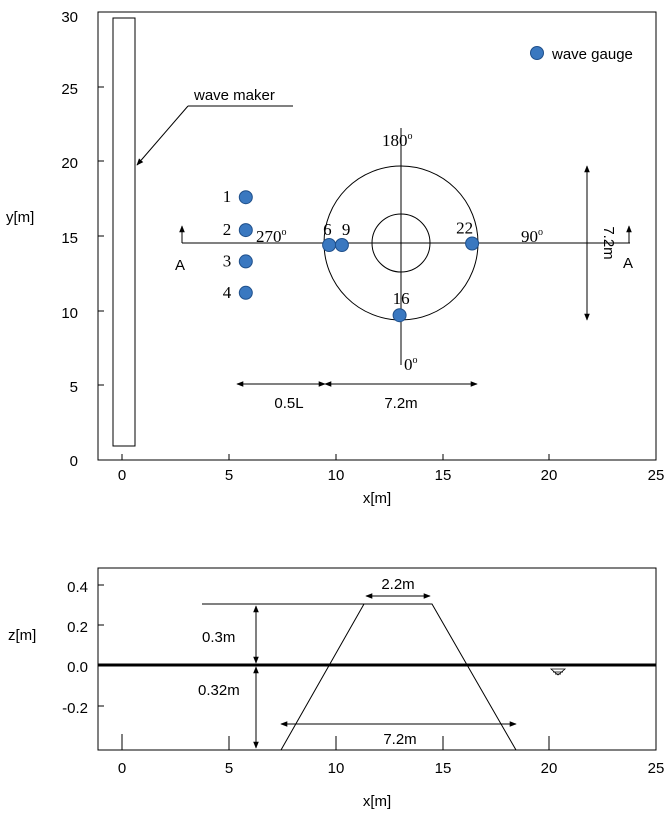  Describe the element at coordinates (391, 480) in the screenshot. I see `plan-x-axis: 0 5 10 15 20 25 x[m]` at that location.